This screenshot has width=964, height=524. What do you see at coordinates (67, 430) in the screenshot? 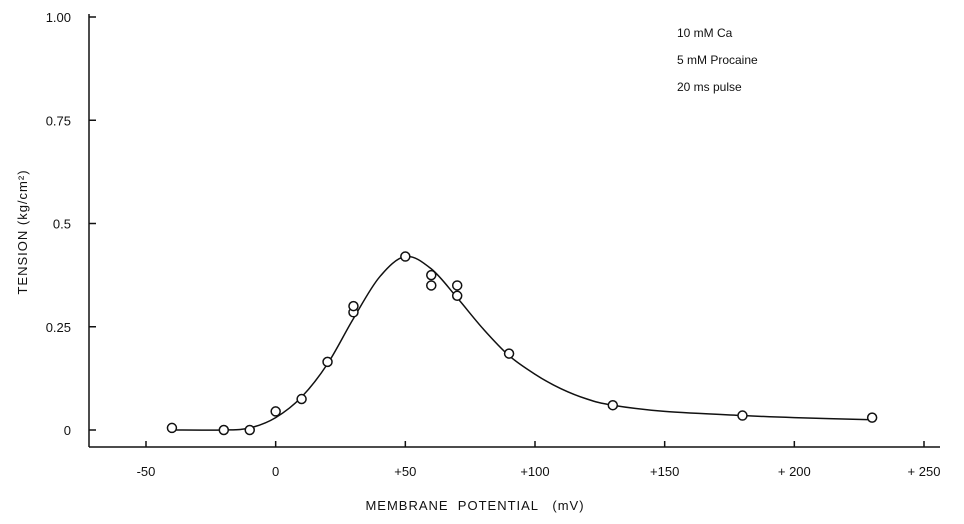
I see `y-tick-label: 0` at bounding box center [67, 430].